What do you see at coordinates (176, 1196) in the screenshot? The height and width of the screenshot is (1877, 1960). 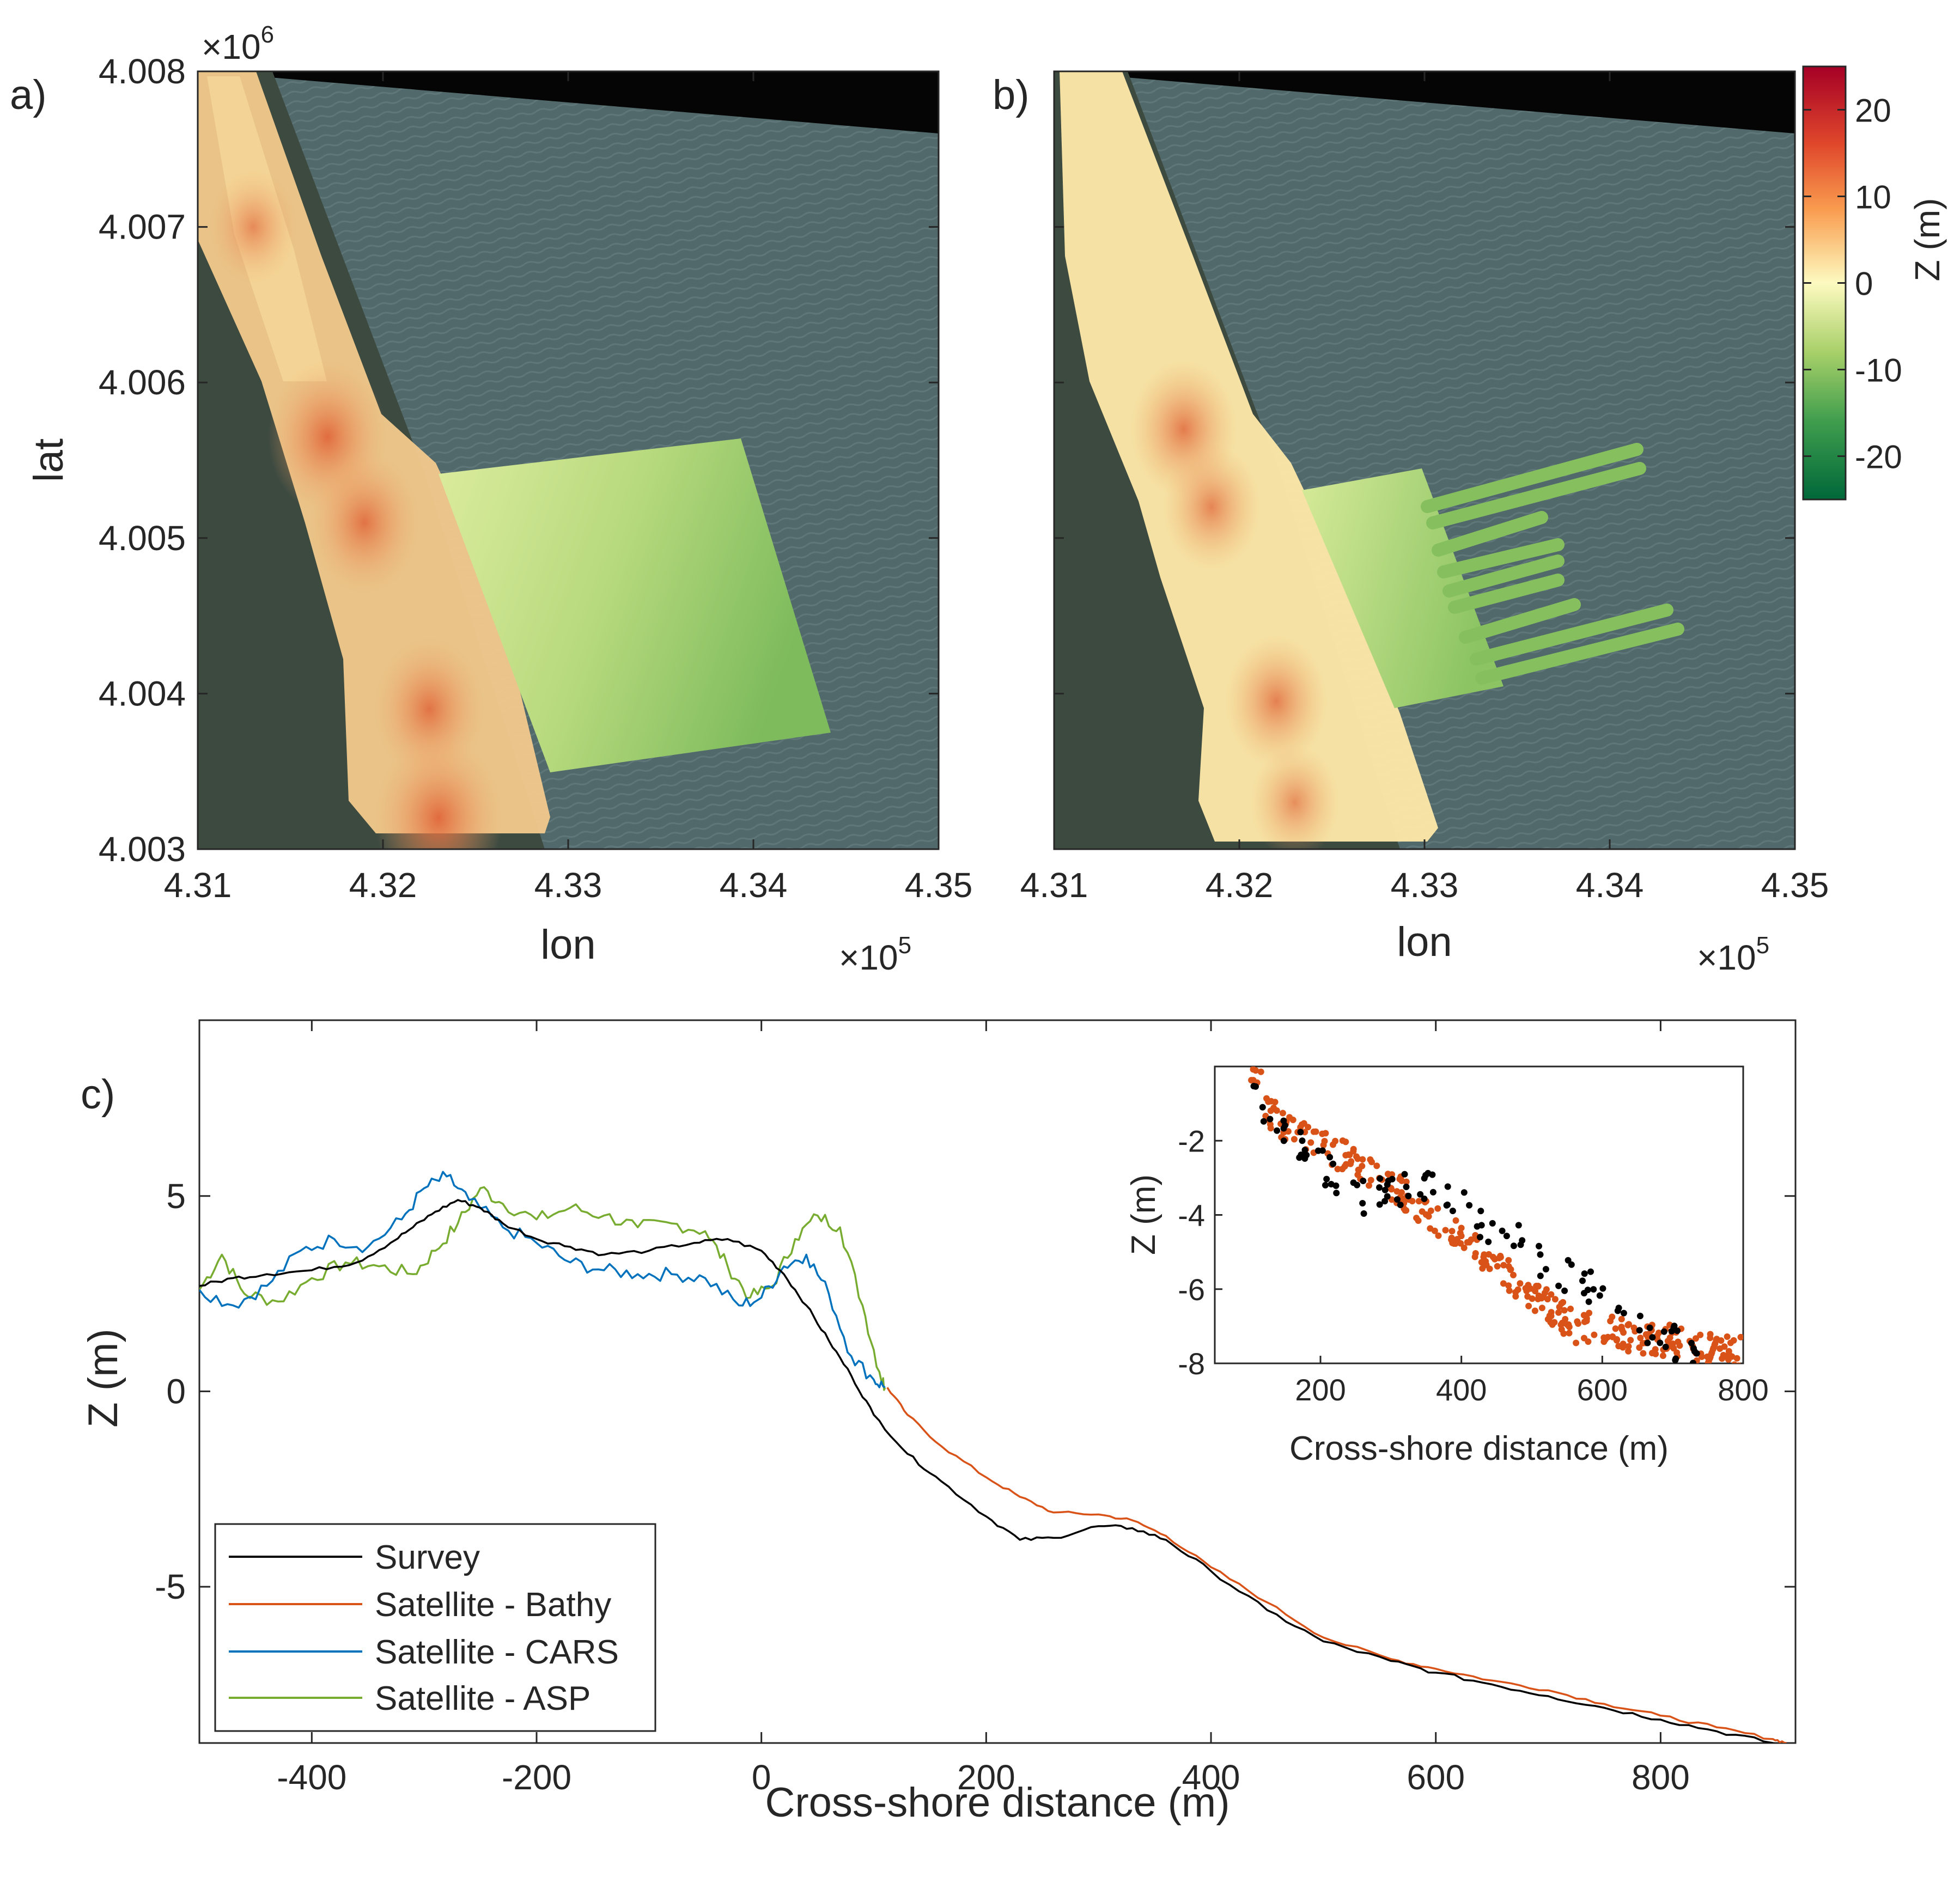 I see `y-tick-label-c-0: 5` at bounding box center [176, 1196].